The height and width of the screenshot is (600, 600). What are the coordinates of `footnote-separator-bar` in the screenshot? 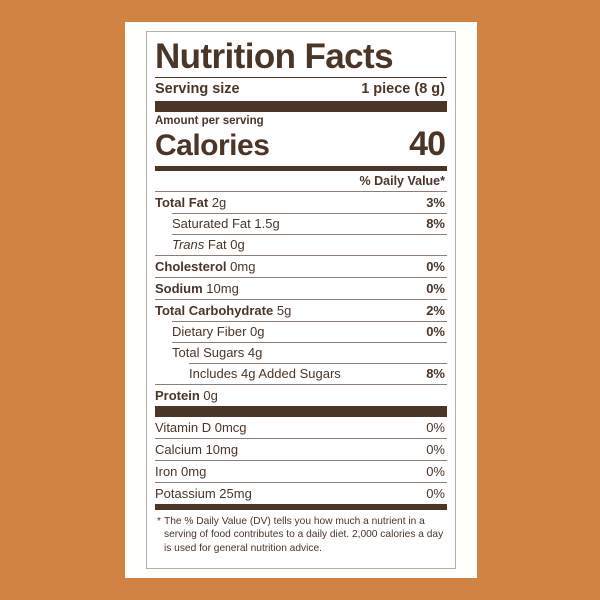 It's located at (301, 506).